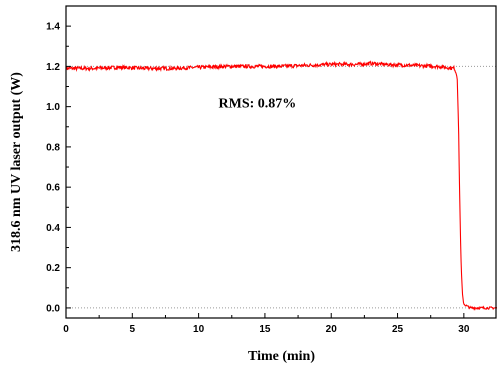  I want to click on x-axis-title: Time (min), so click(281, 356).